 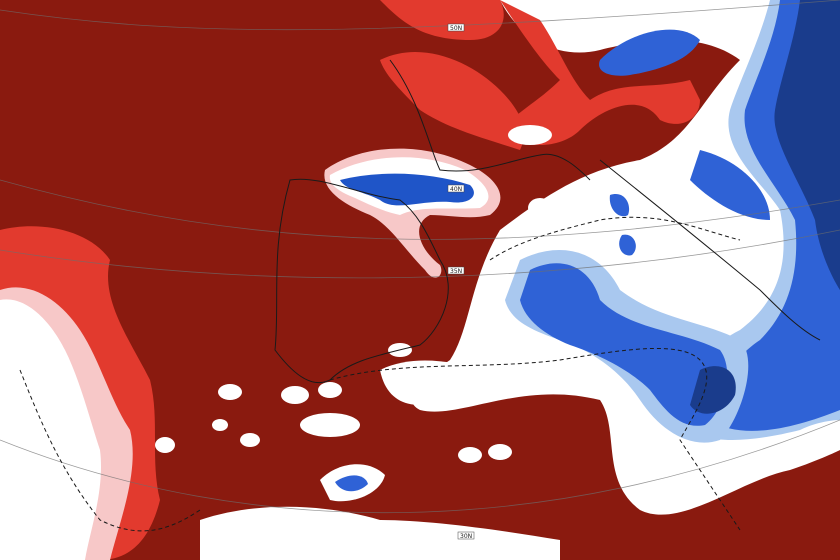 I want to click on grid-label: 35N, so click(x=456, y=271).